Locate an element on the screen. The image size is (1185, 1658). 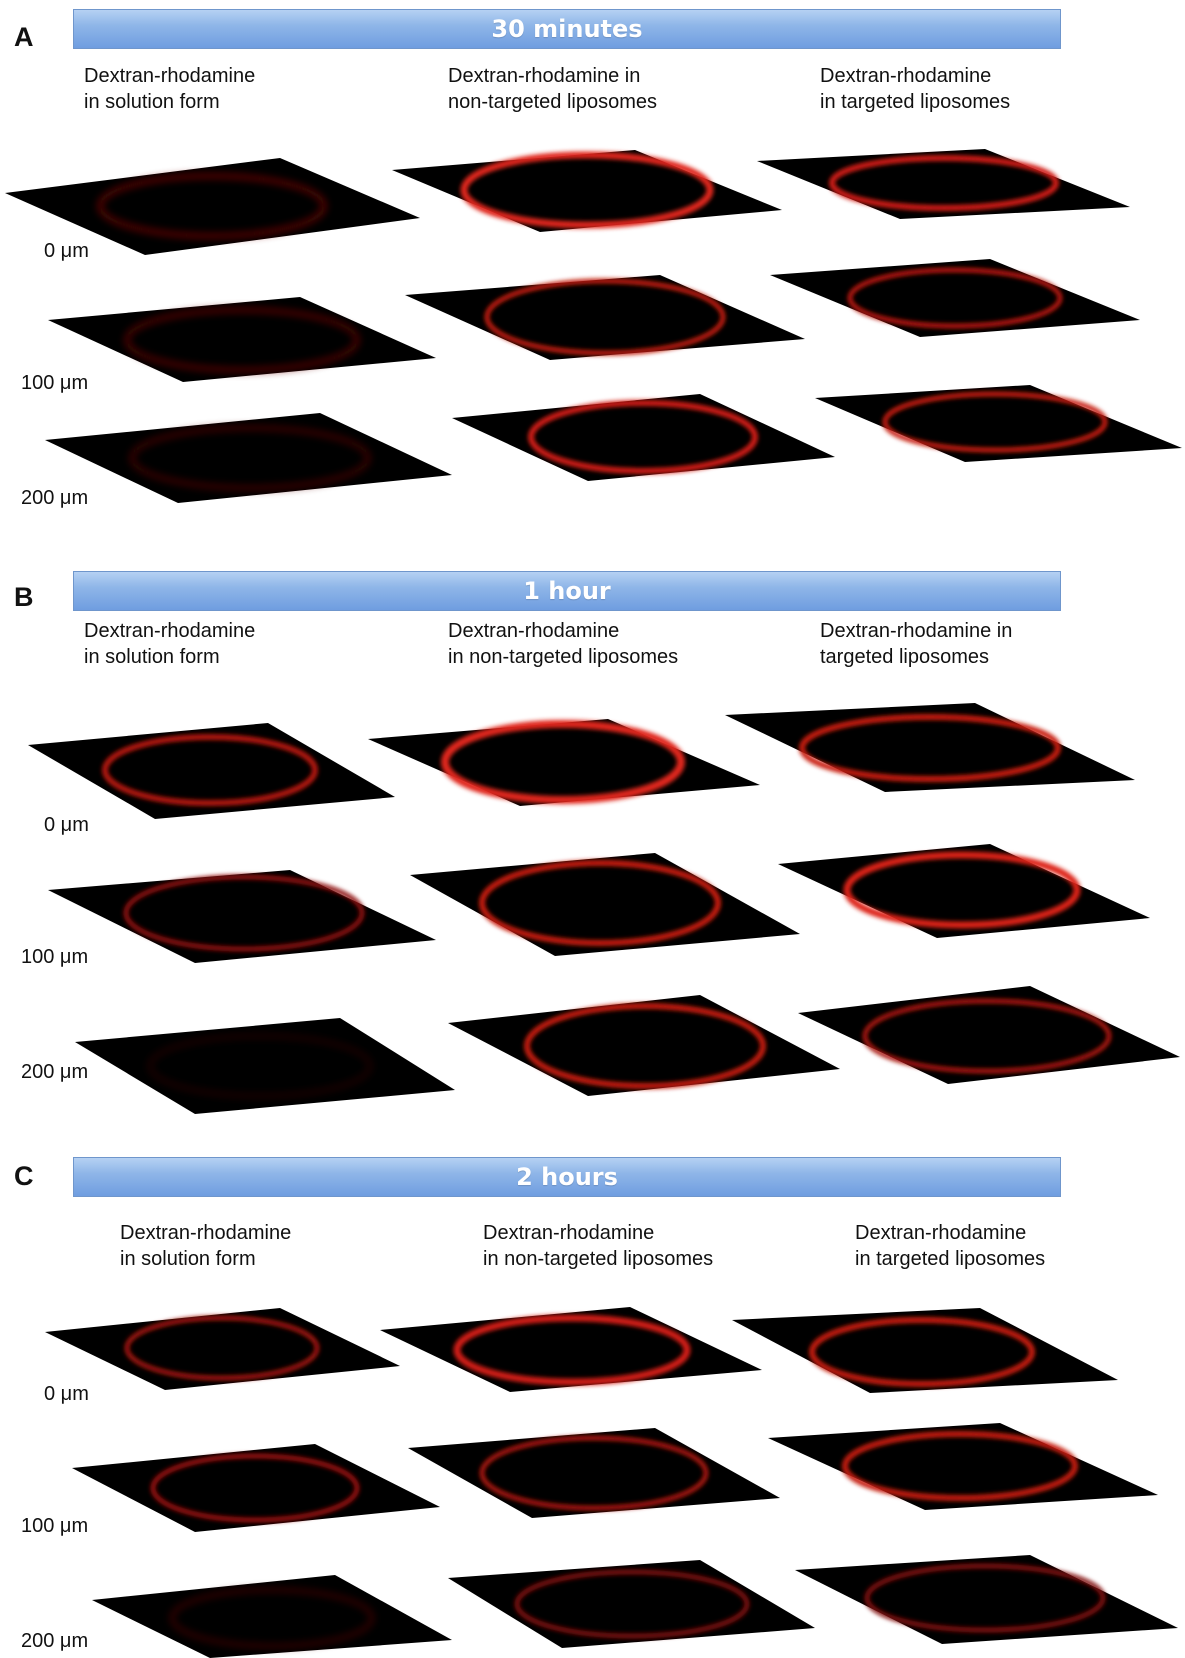
slice-c-targeted-0um is located at coordinates (925, 1350).